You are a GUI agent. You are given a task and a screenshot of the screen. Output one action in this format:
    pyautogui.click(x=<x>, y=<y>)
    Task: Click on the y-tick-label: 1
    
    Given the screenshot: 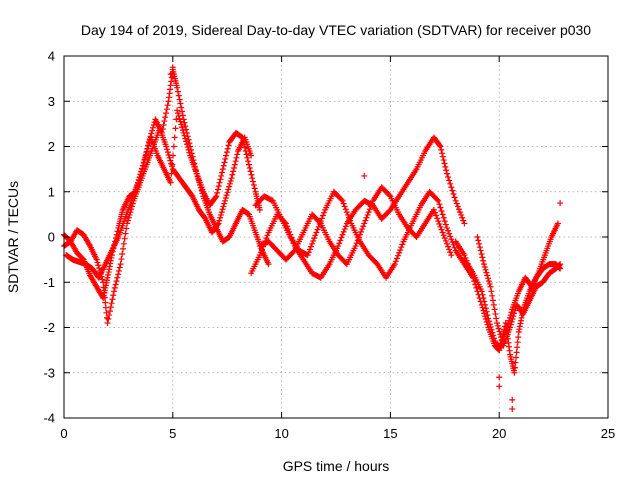 What is the action you would take?
    pyautogui.click(x=51, y=191)
    